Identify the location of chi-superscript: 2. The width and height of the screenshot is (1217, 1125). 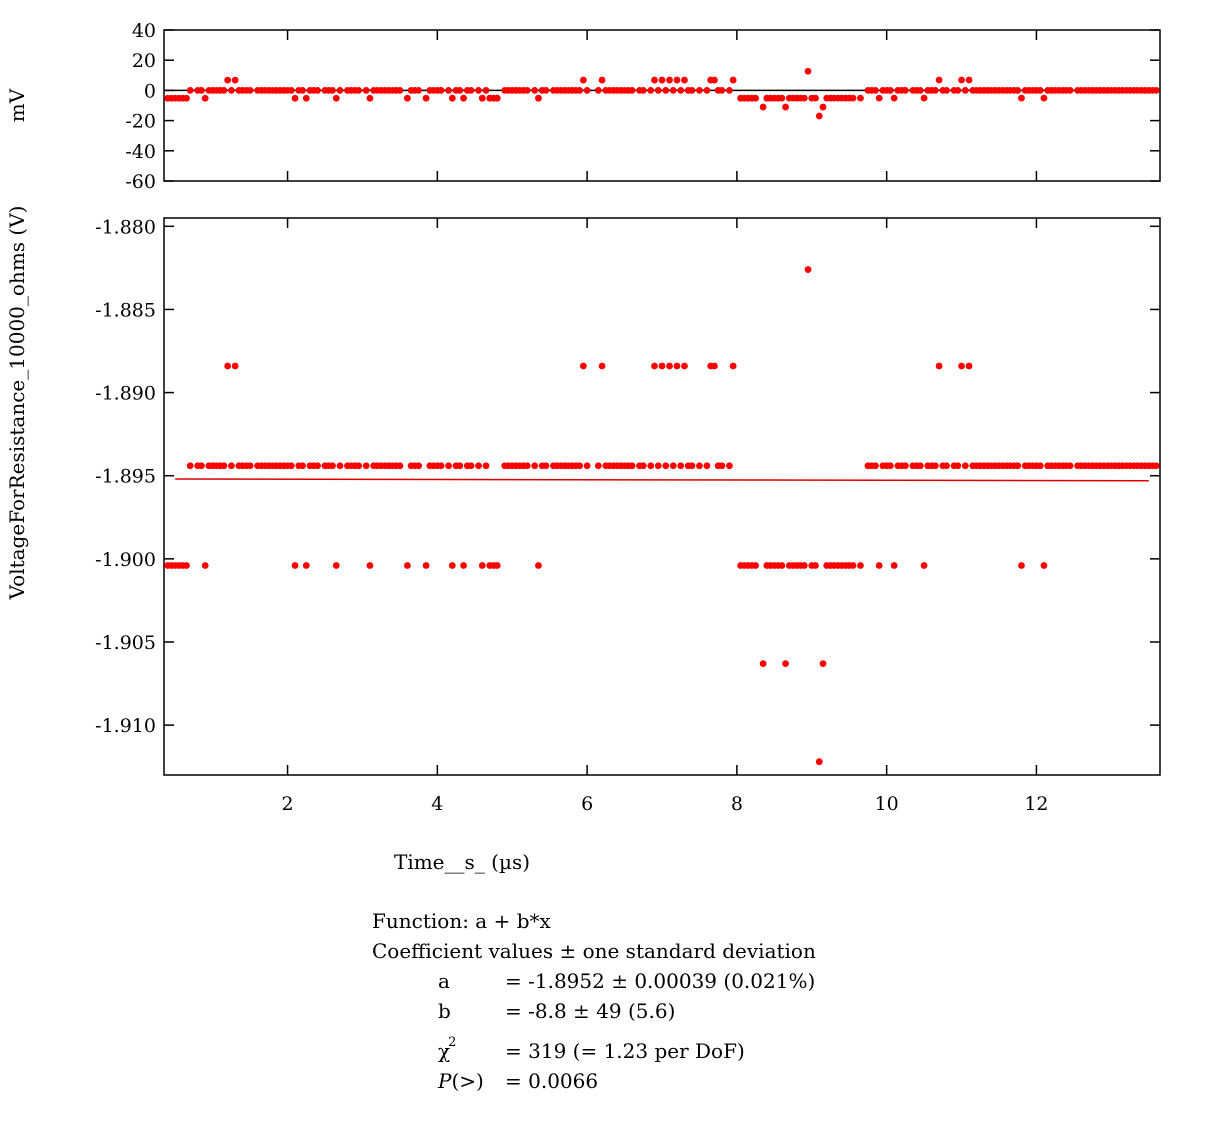
(452, 1042).